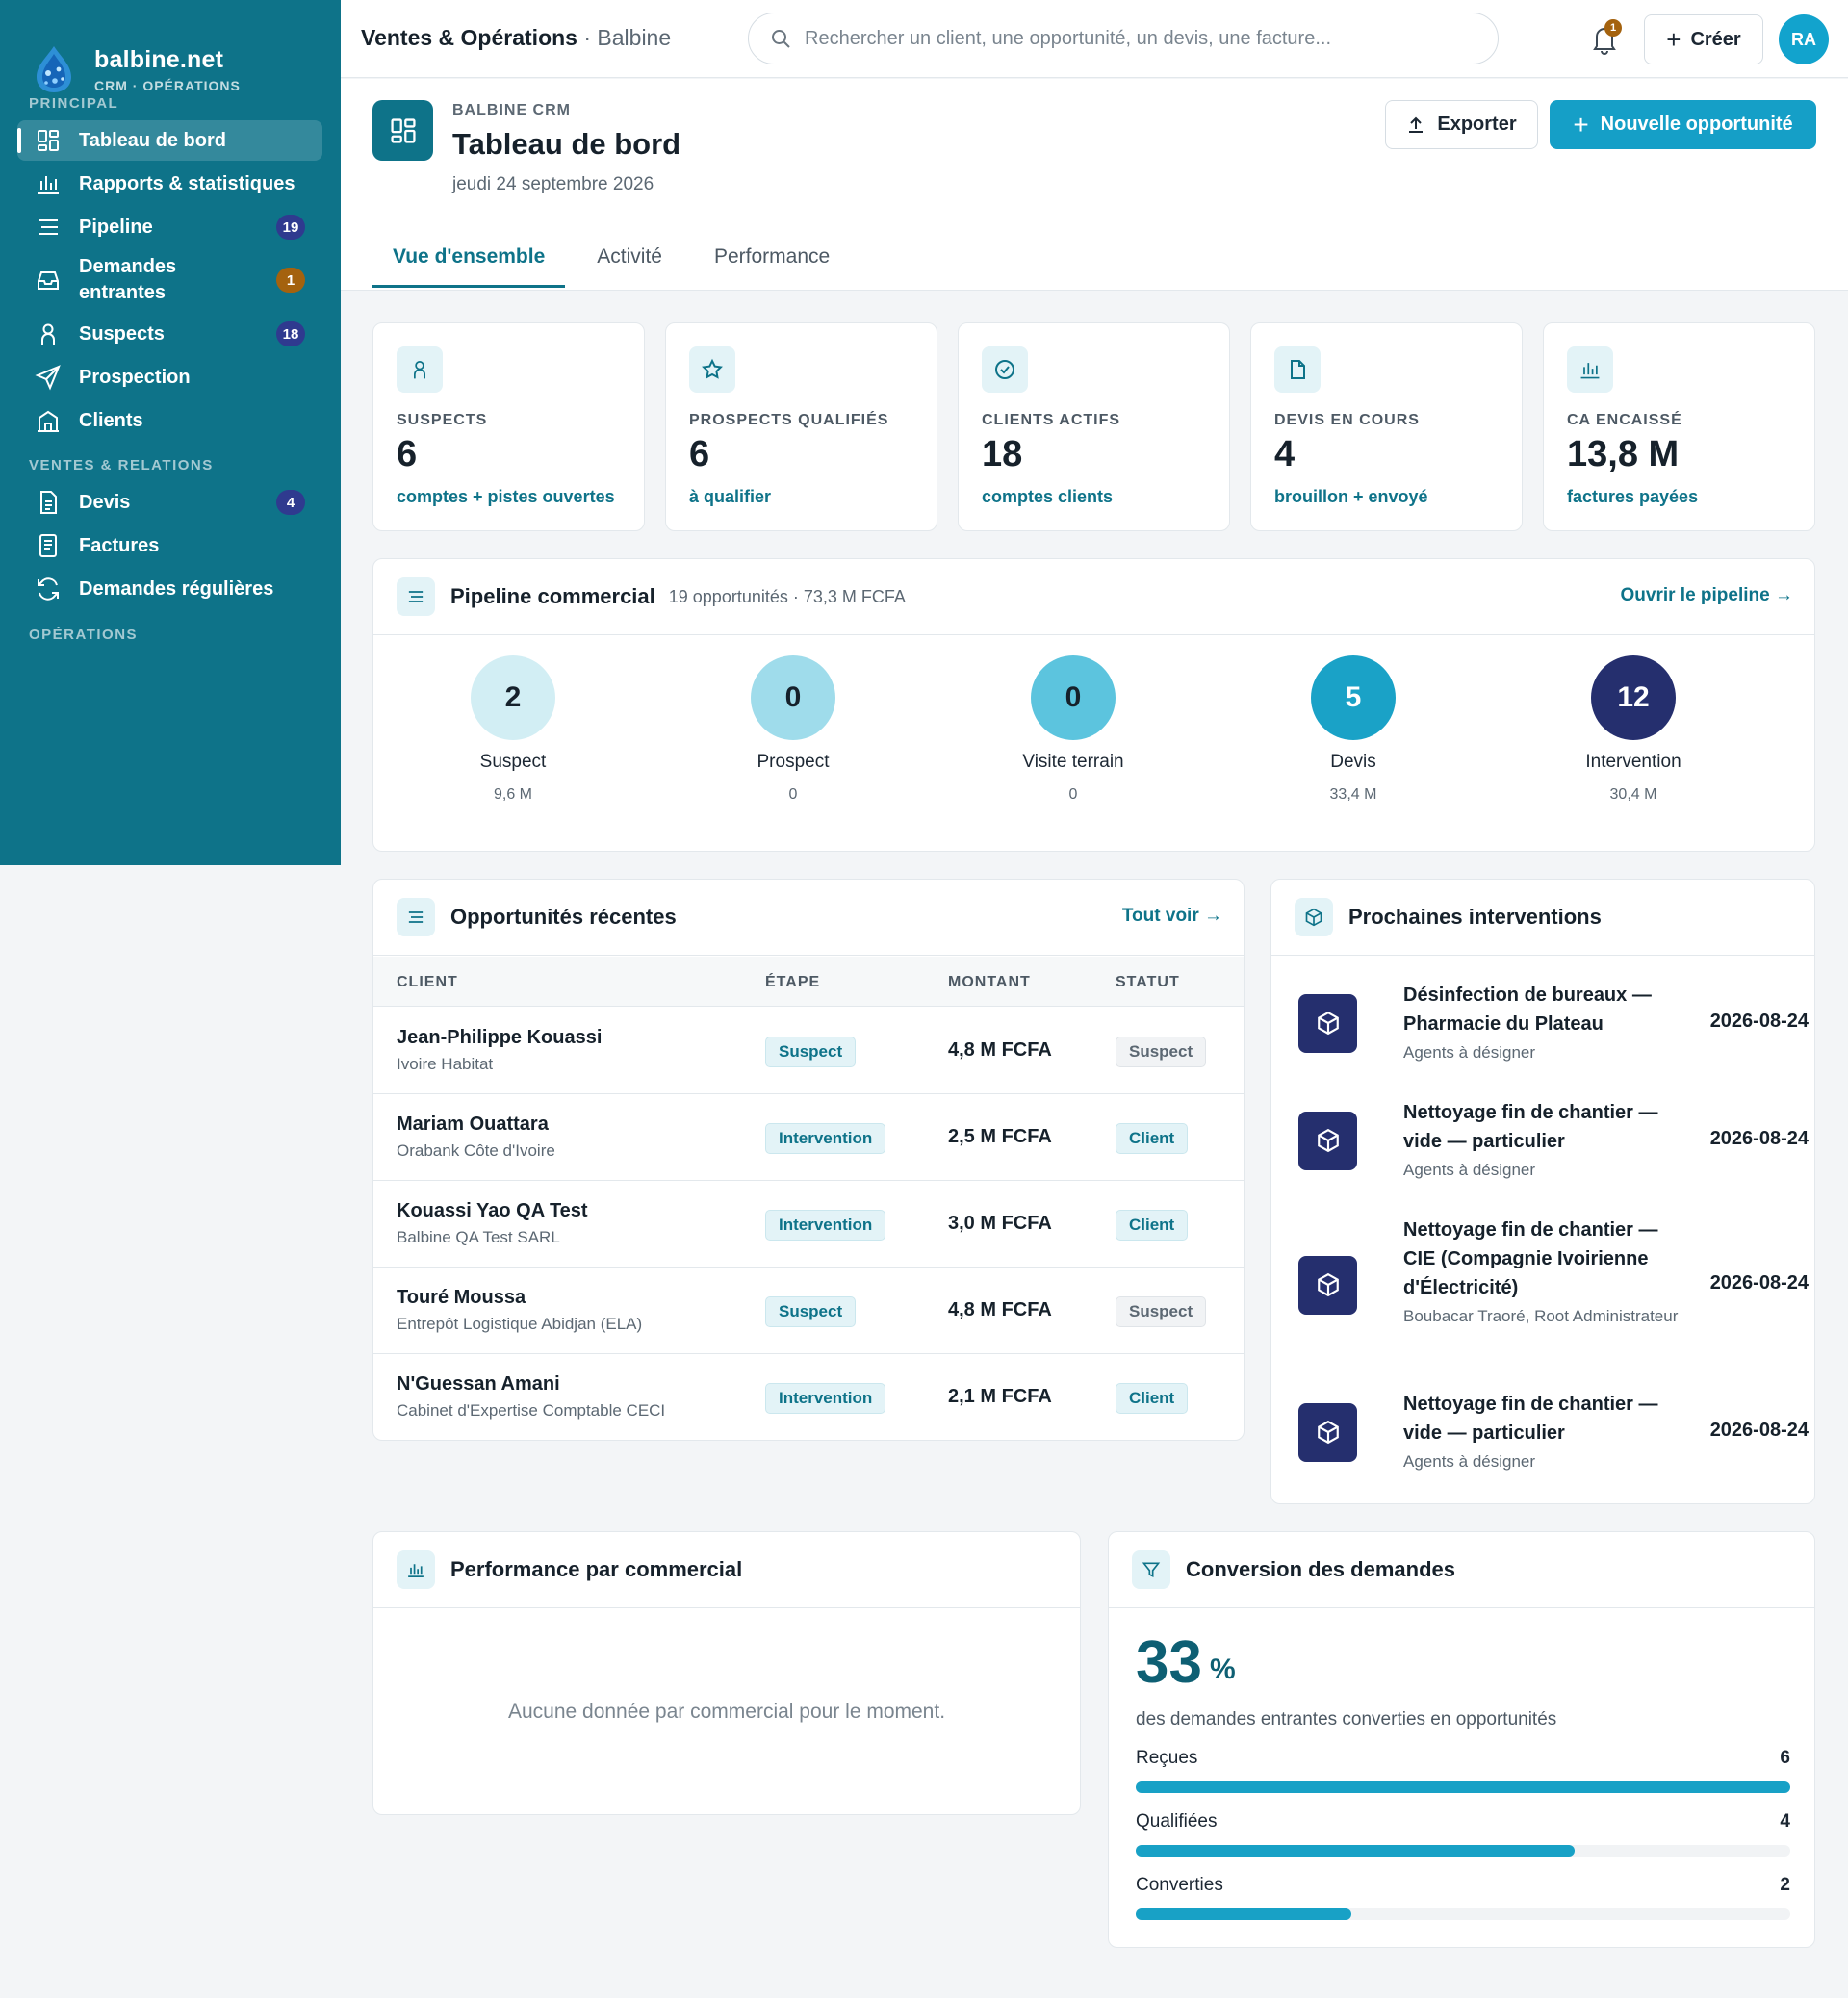 Image resolution: width=1848 pixels, height=1998 pixels. I want to click on incoming-requests-badge: 1, so click(290, 280).